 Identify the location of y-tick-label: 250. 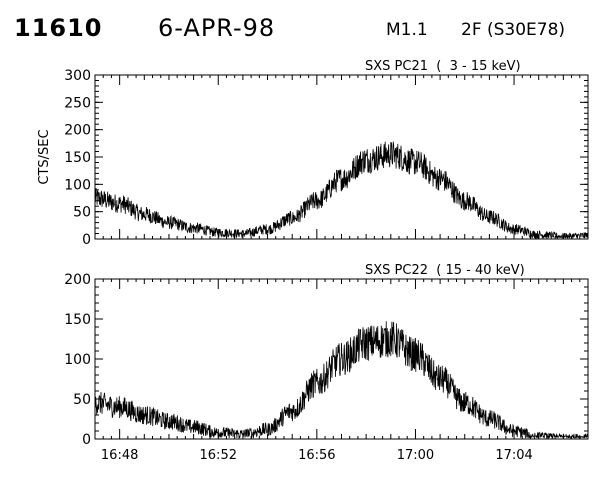
(77, 103).